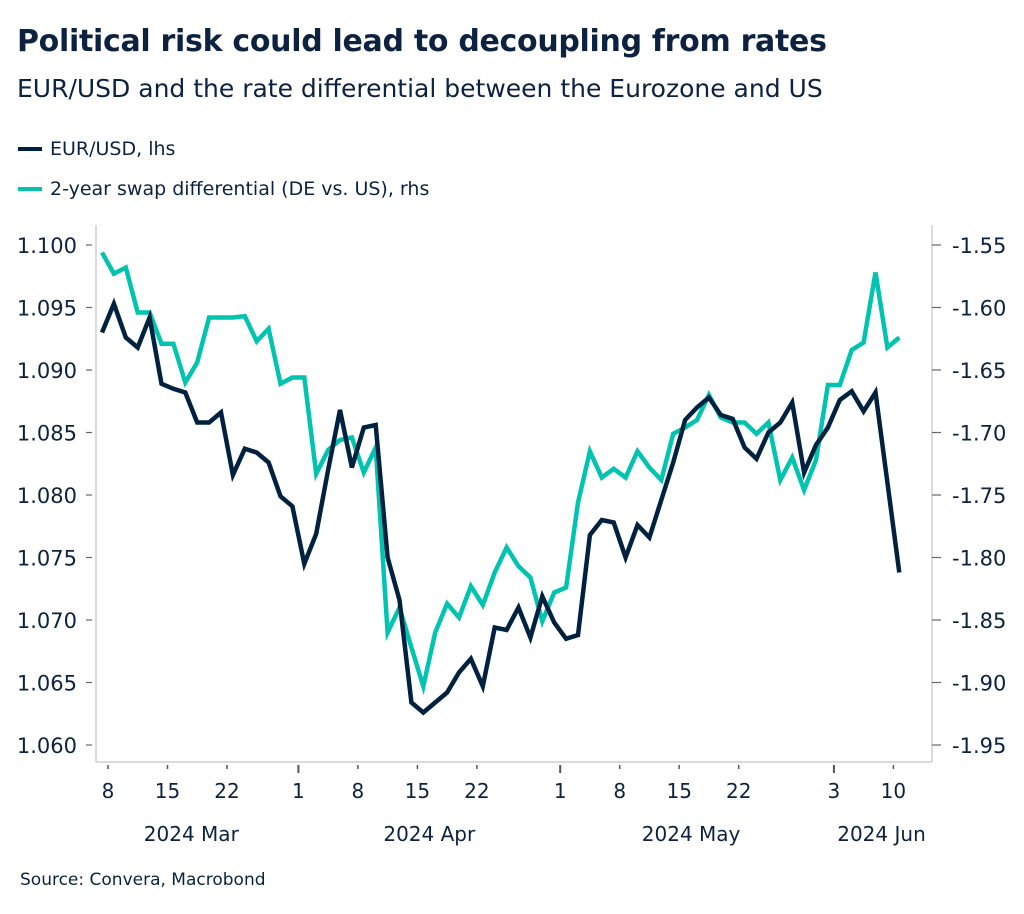 This screenshot has height=914, width=1024. I want to click on x-tick-label: 3, so click(834, 791).